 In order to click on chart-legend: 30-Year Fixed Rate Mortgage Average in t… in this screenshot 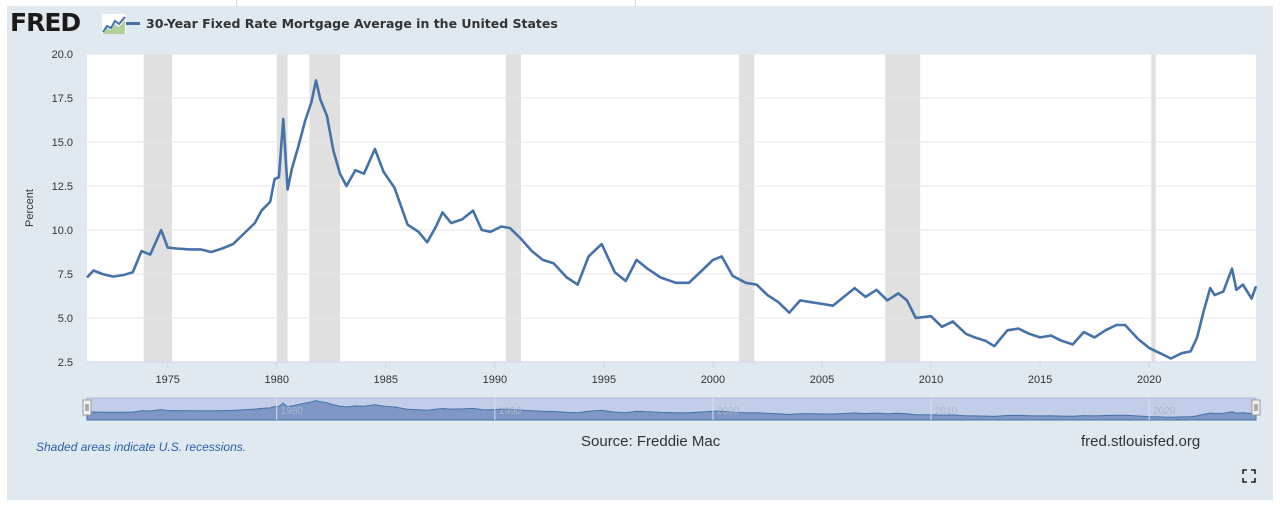, I will do `click(342, 23)`.